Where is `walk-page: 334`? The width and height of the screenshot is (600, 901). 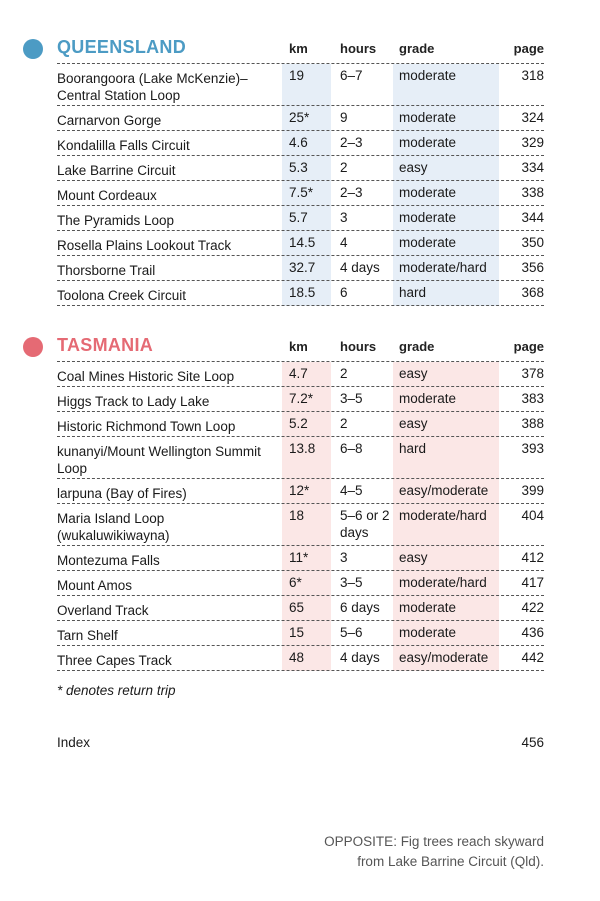
walk-page: 334 is located at coordinates (532, 167).